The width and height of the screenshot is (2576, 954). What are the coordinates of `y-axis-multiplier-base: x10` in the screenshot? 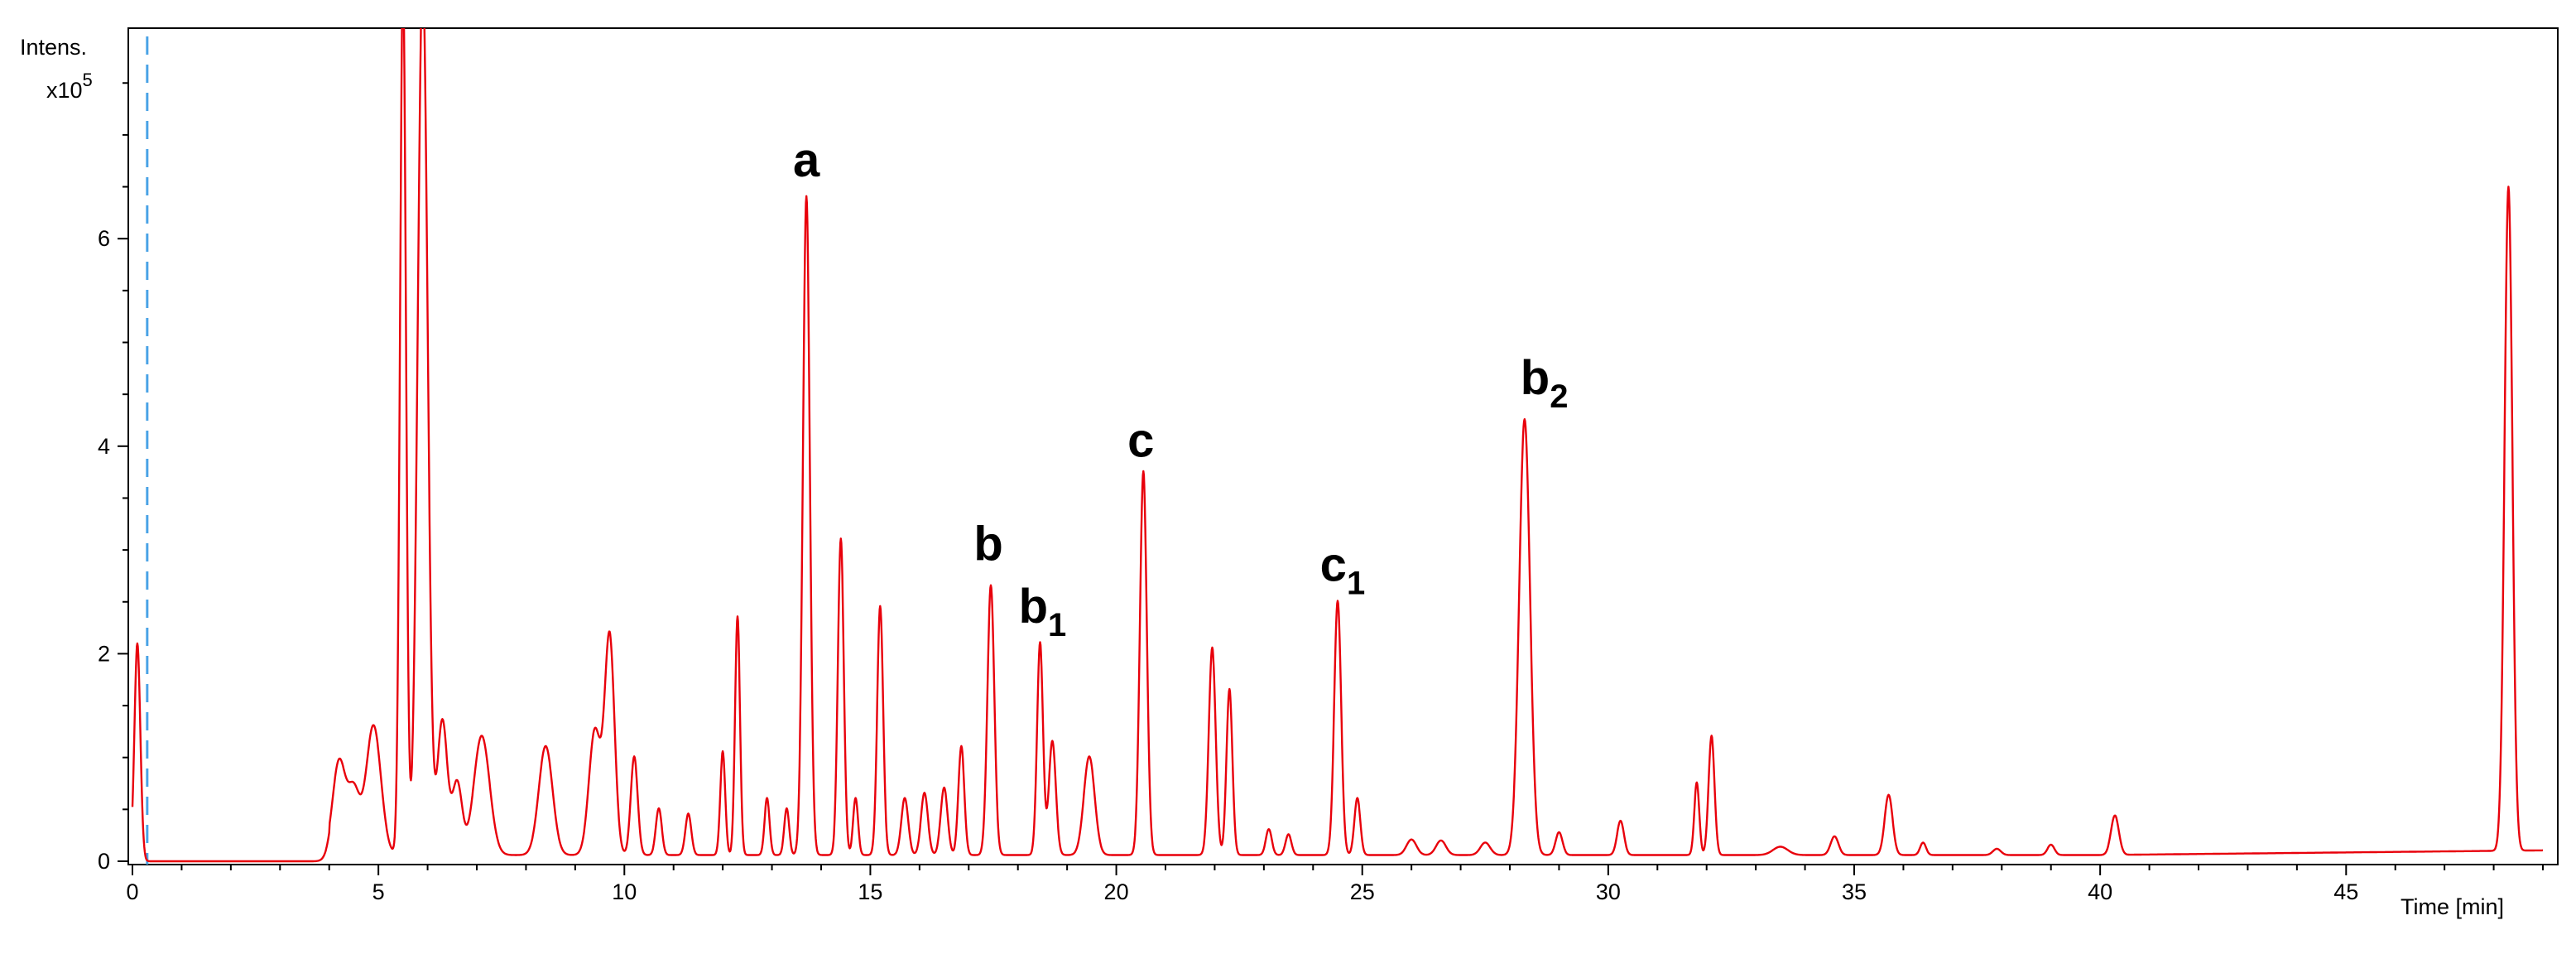 It's located at (64, 90).